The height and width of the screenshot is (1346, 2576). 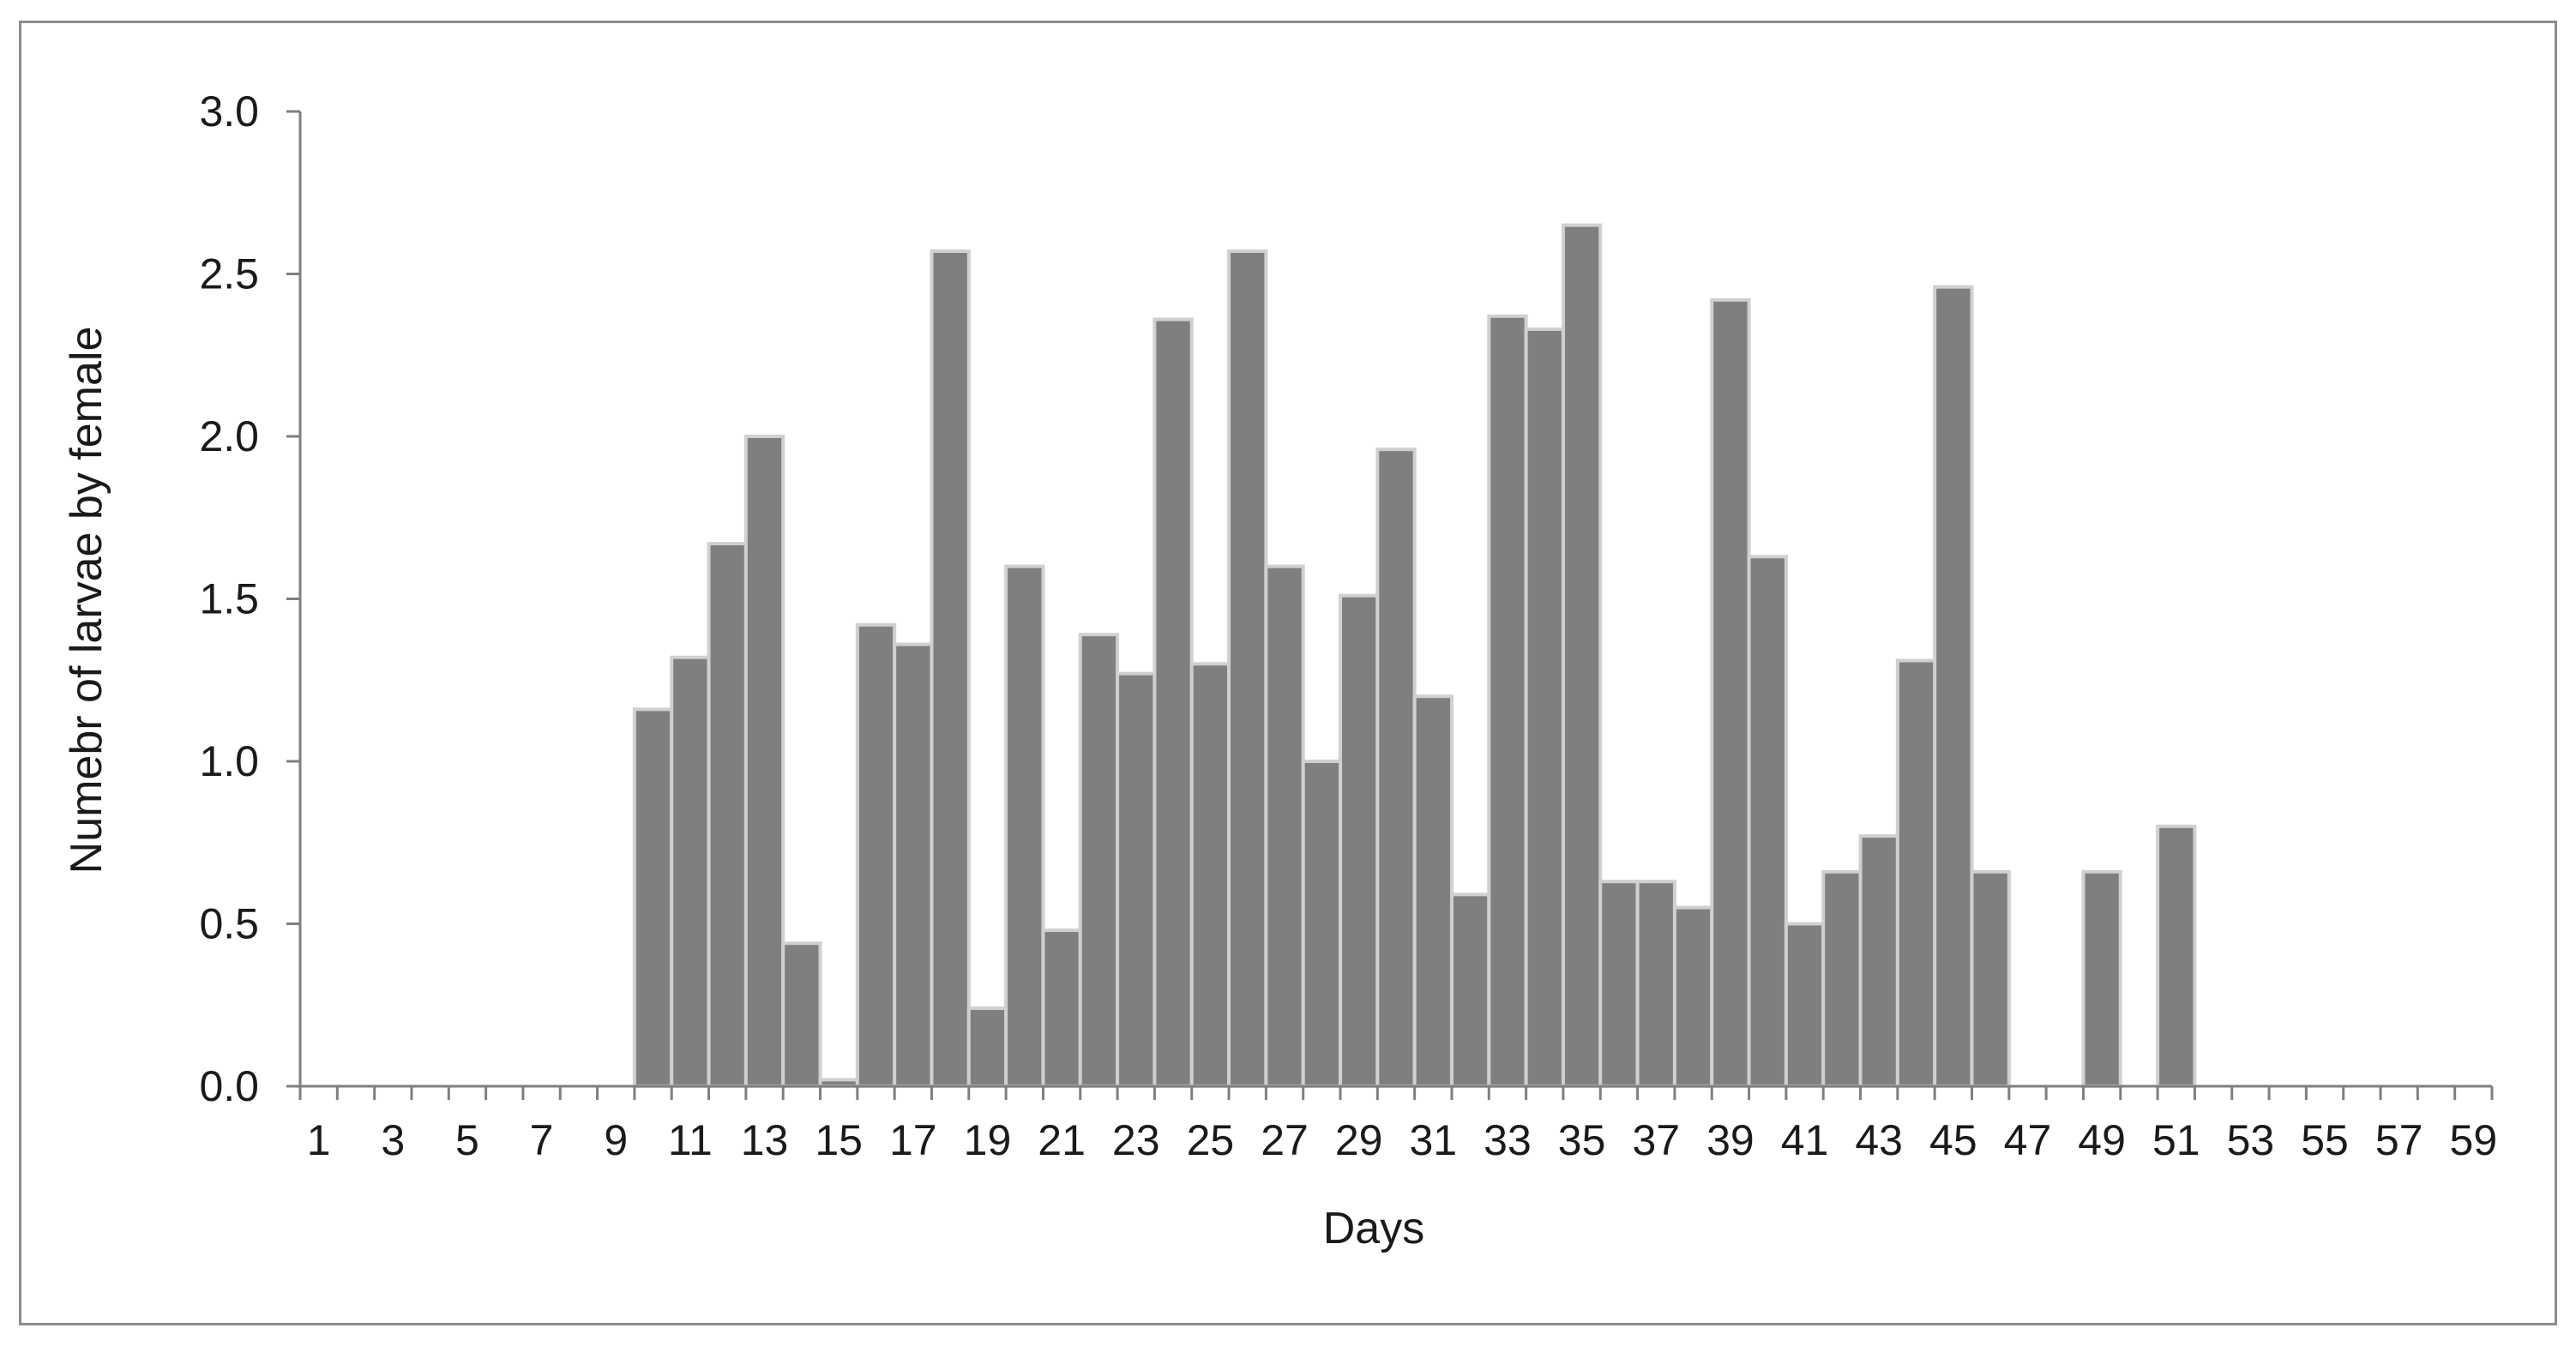 I want to click on y-tick-label: 3.0, so click(x=229, y=111).